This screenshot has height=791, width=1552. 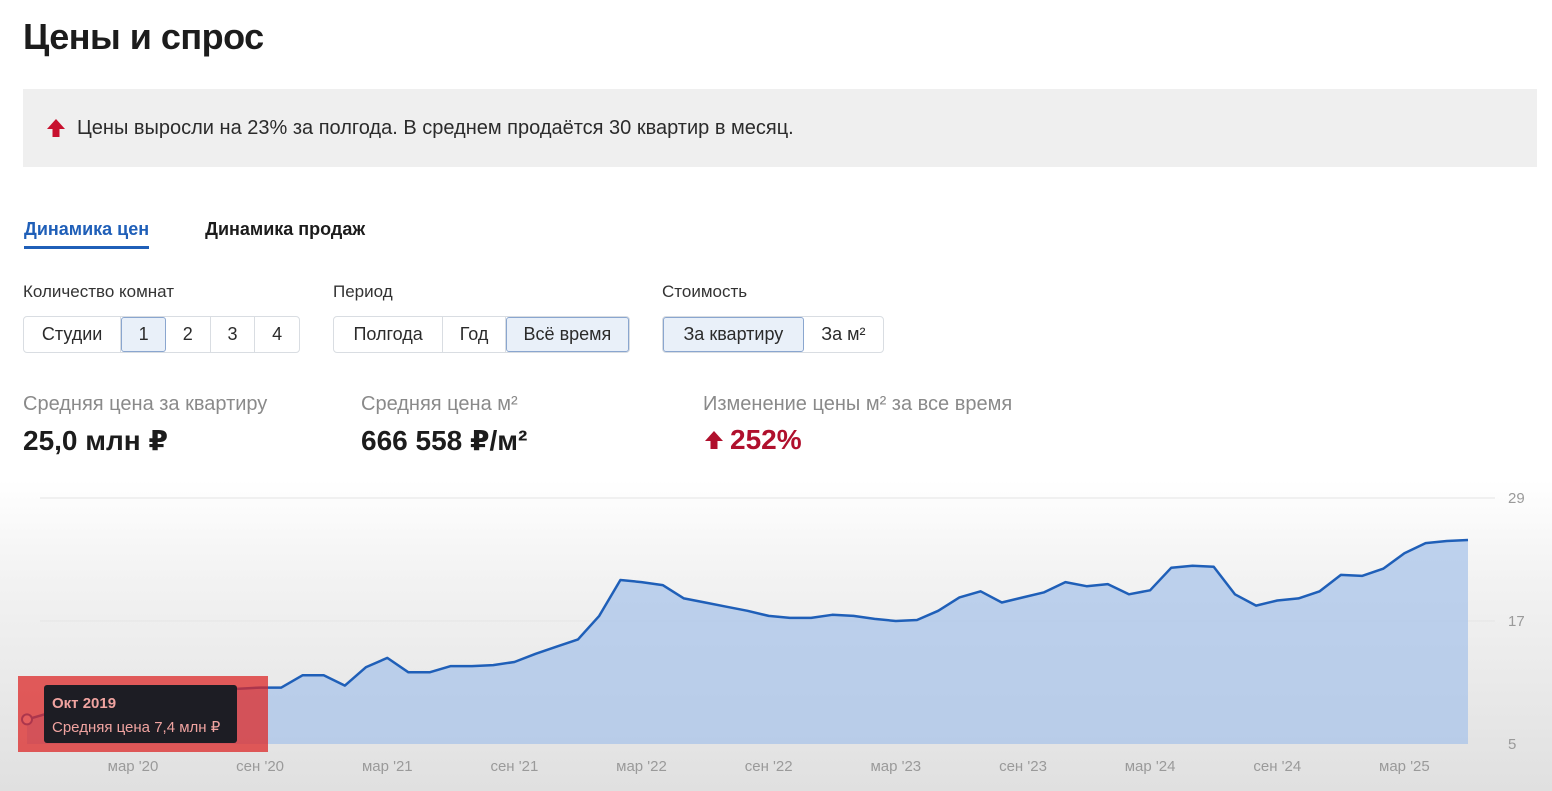 I want to click on period-filter: Период Полгода Год Всё время, so click(x=481, y=317).